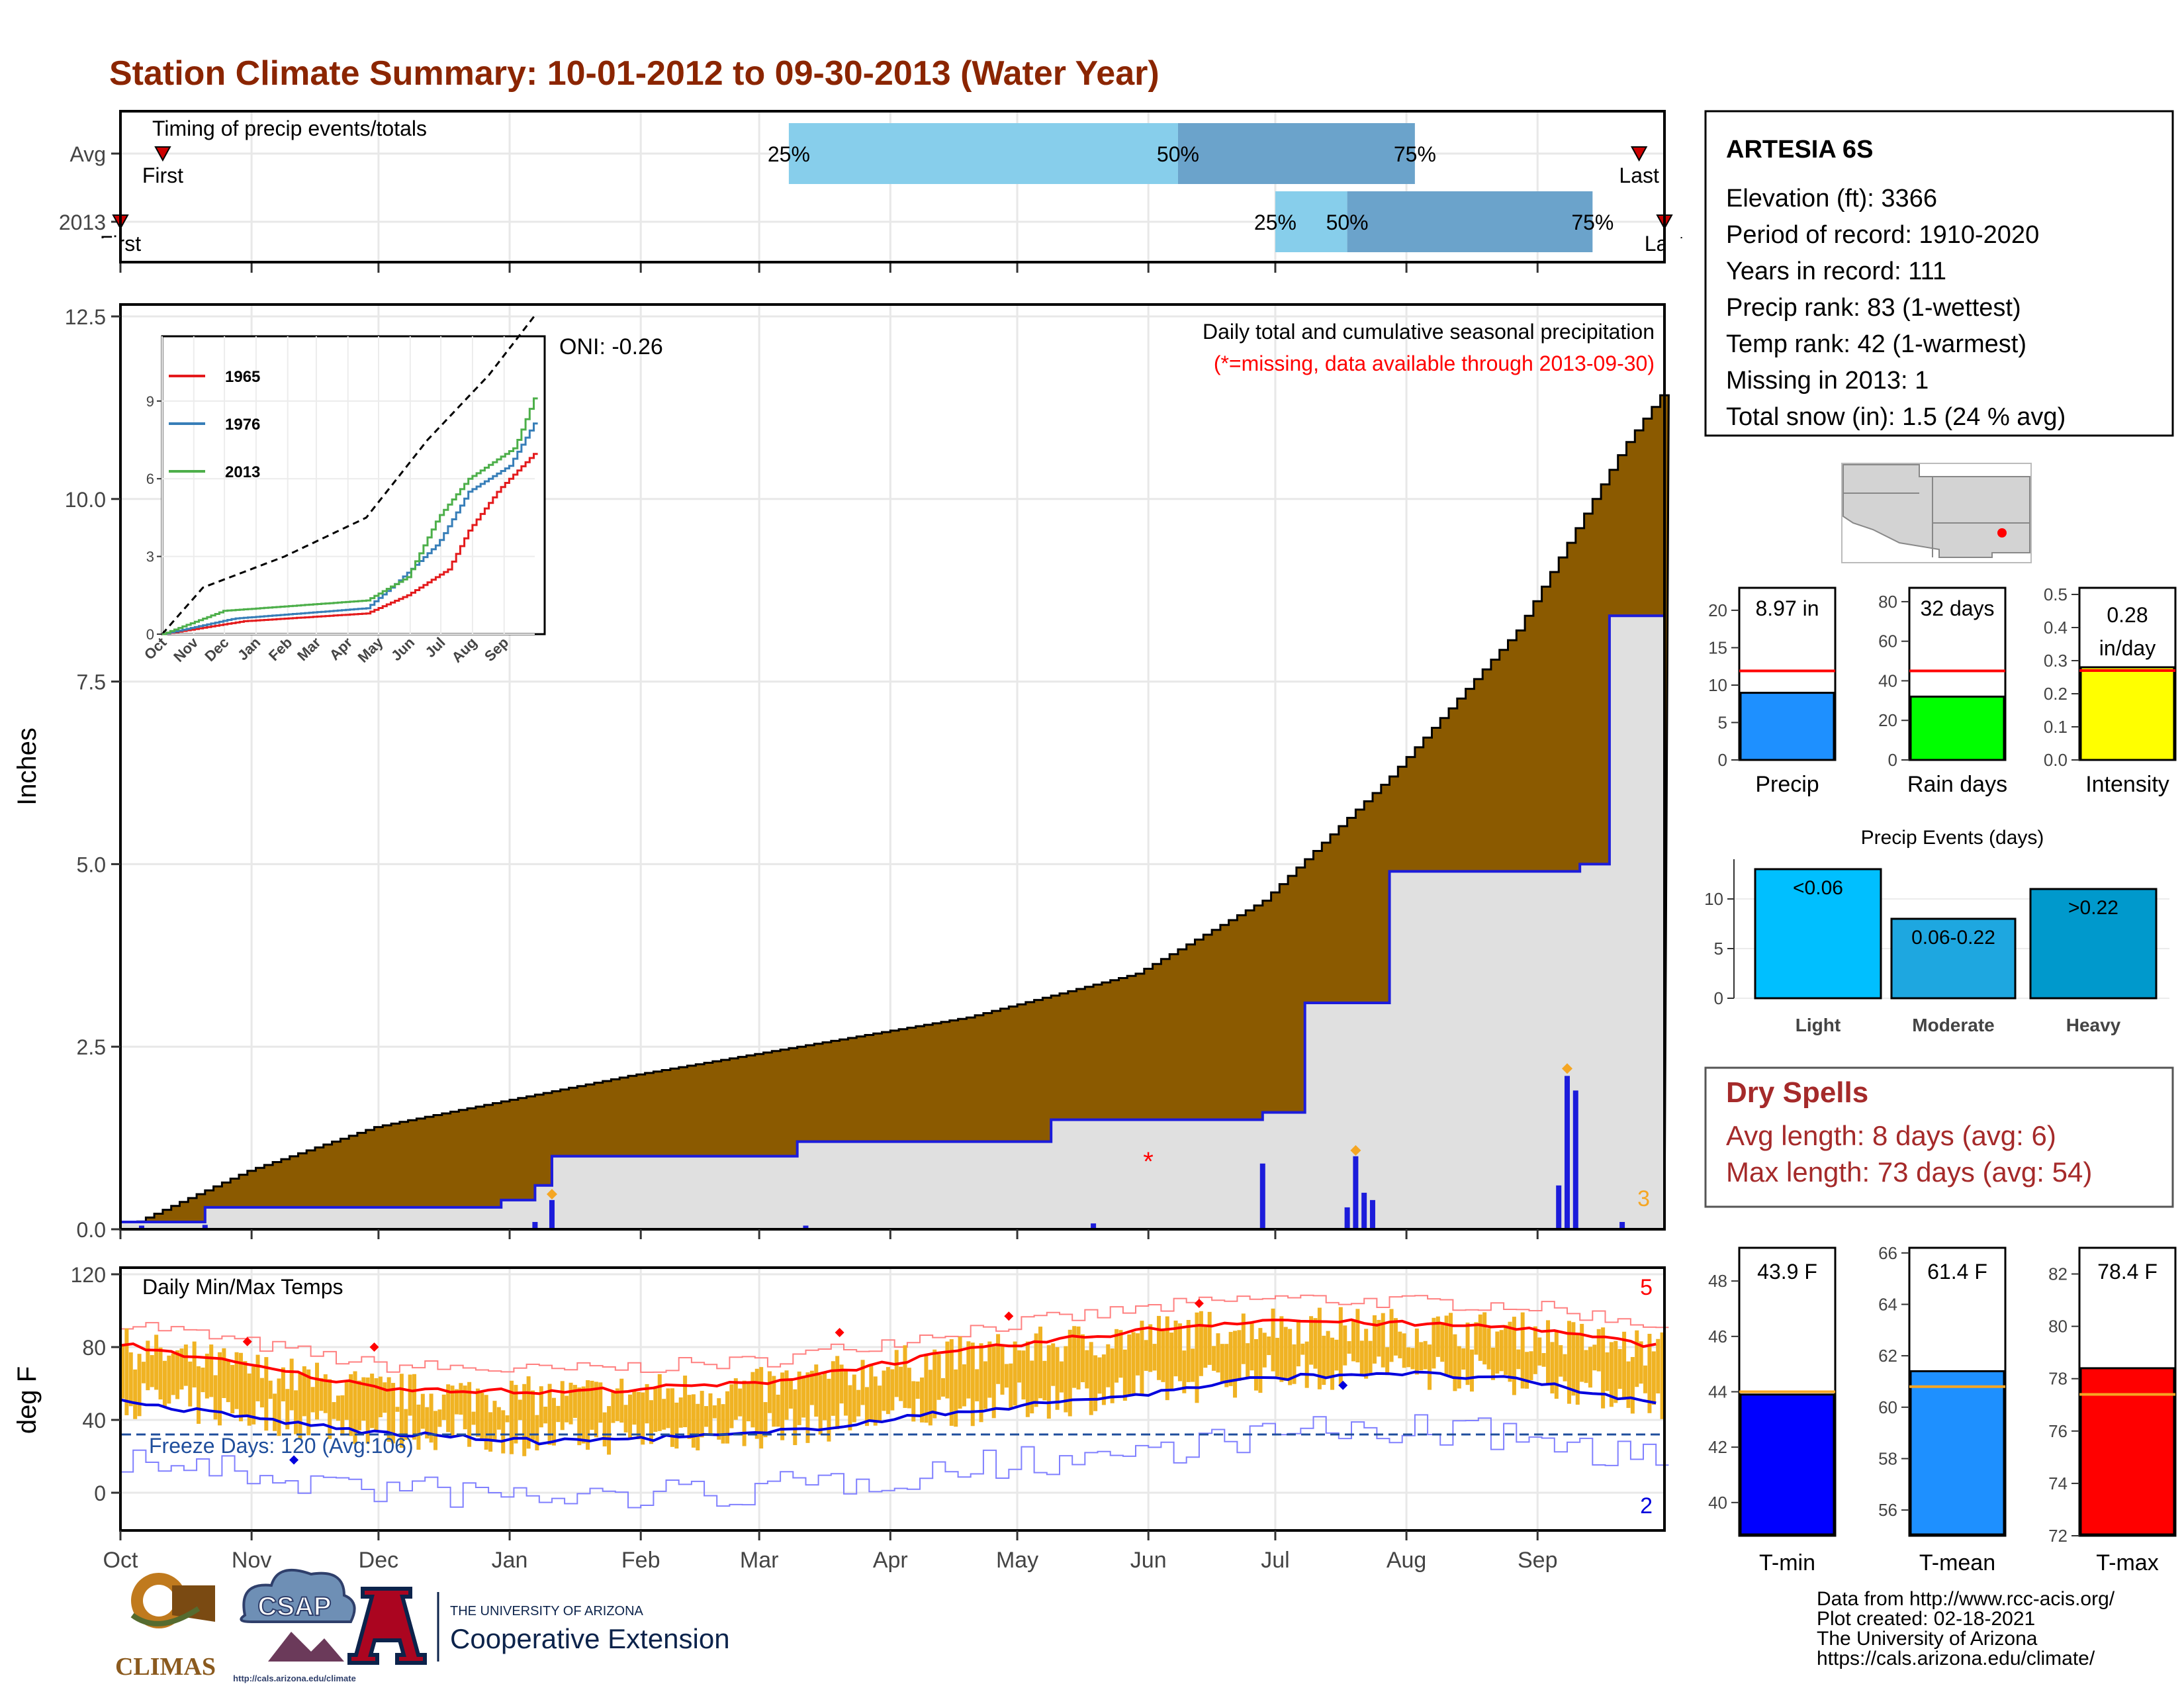 The height and width of the screenshot is (1688, 2184). I want to click on inset-ytick-label: 3, so click(150, 557).